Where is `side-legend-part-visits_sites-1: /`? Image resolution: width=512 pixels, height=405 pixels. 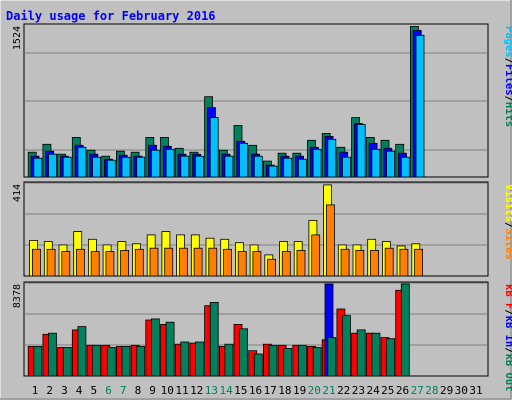
side-legend-part-visits_sites-1: / is located at coordinates (507, 225).